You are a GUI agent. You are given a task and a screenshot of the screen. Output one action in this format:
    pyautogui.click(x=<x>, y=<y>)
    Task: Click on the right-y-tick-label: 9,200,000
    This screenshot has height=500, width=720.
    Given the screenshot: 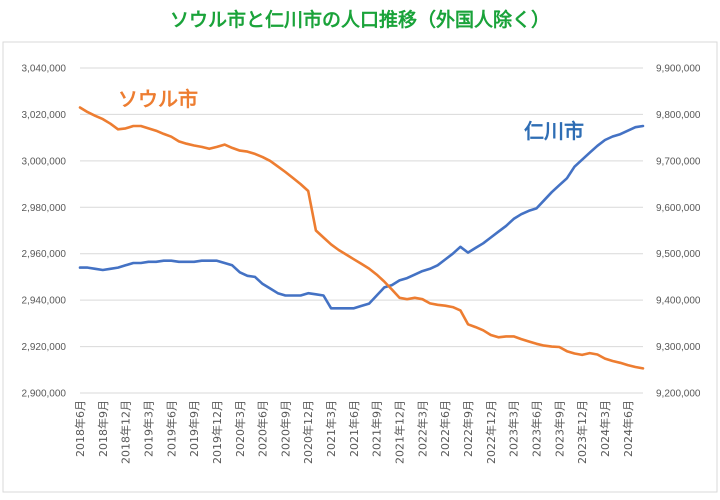 What is the action you would take?
    pyautogui.click(x=678, y=394)
    